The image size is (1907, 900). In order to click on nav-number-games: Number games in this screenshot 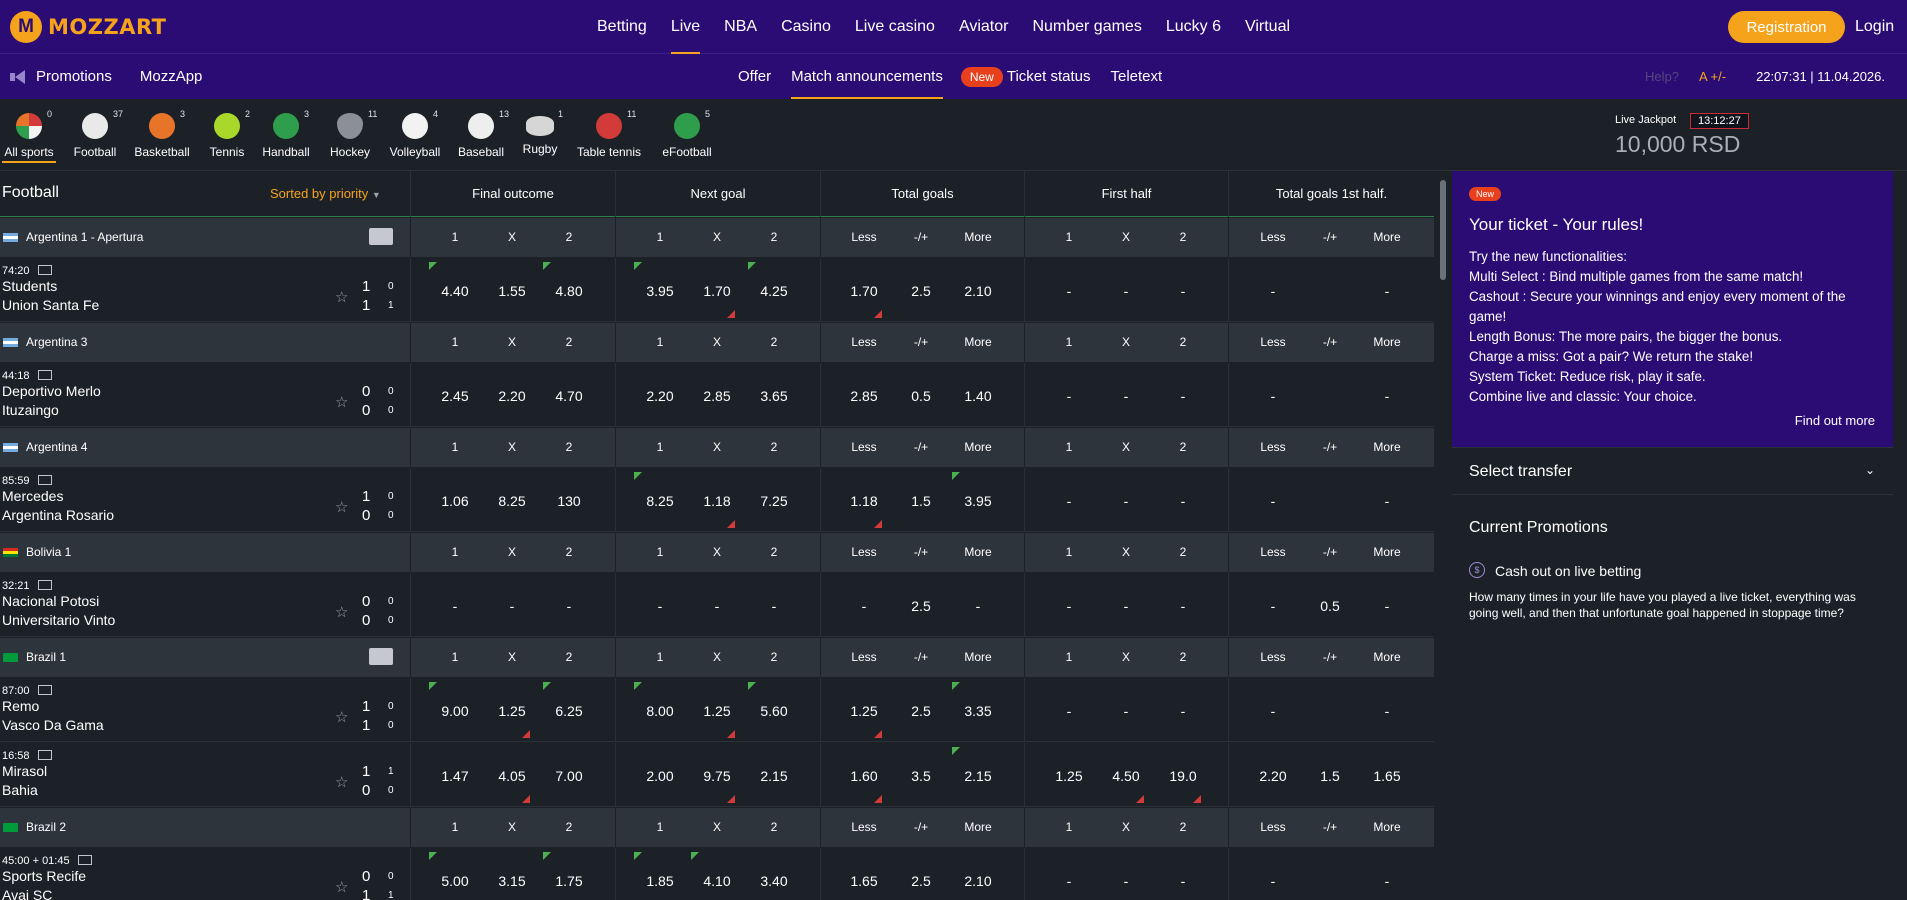, I will do `click(1087, 26)`.